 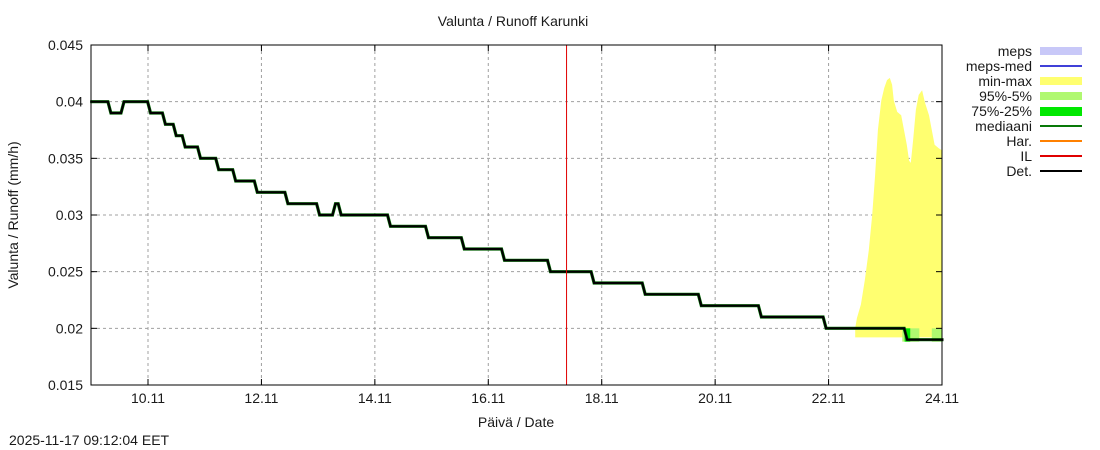 What do you see at coordinates (65, 385) in the screenshot?
I see `y-tick-label: 0.015` at bounding box center [65, 385].